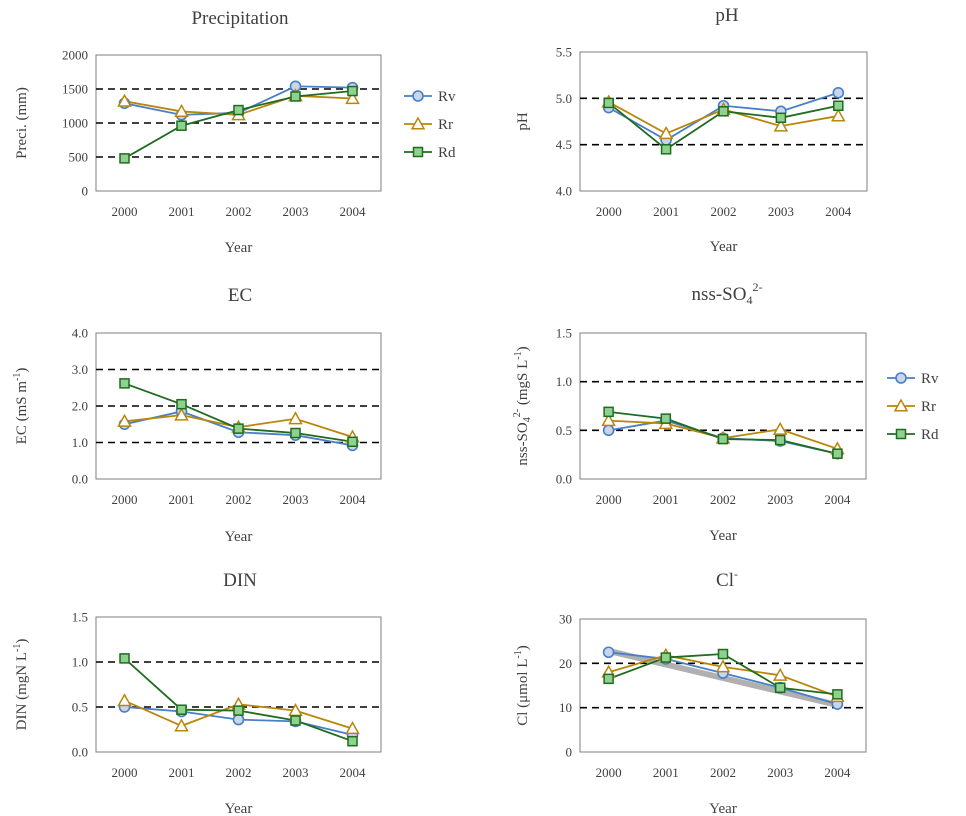 The image size is (966, 816). What do you see at coordinates (727, 579) in the screenshot?
I see `chart-title: Cl-` at bounding box center [727, 579].